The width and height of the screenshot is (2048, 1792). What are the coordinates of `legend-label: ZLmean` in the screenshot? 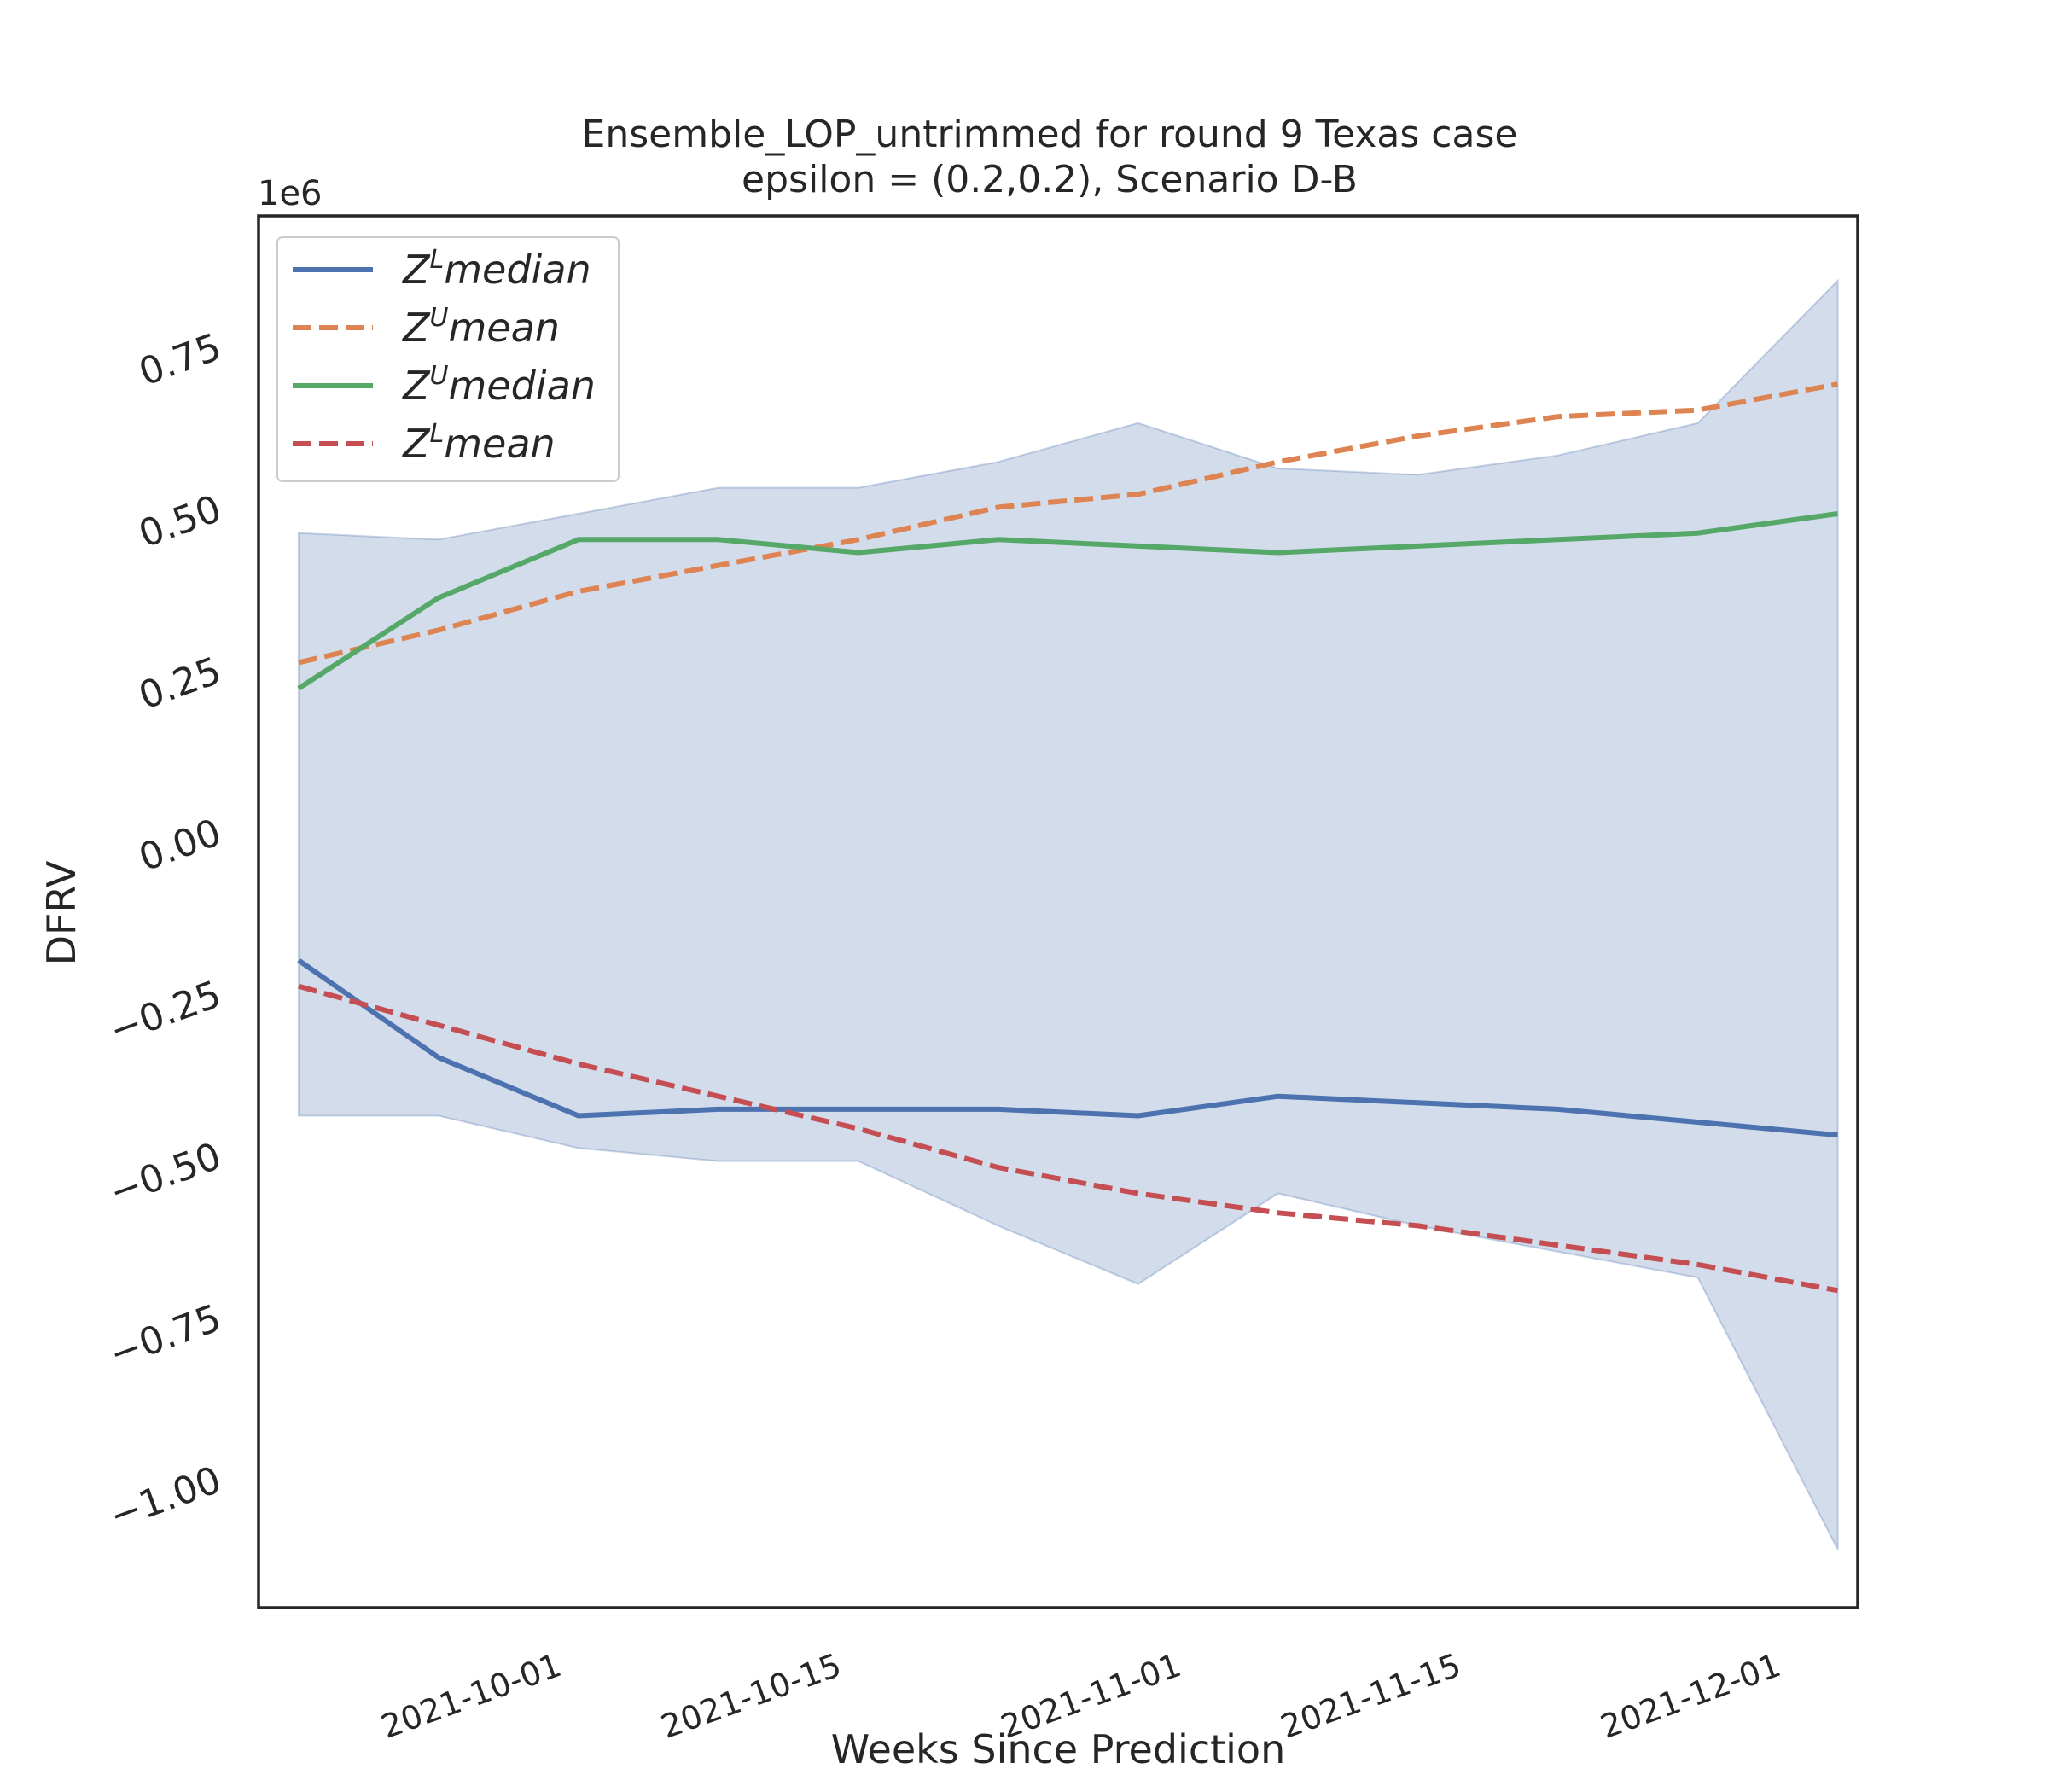 It's located at (479, 443).